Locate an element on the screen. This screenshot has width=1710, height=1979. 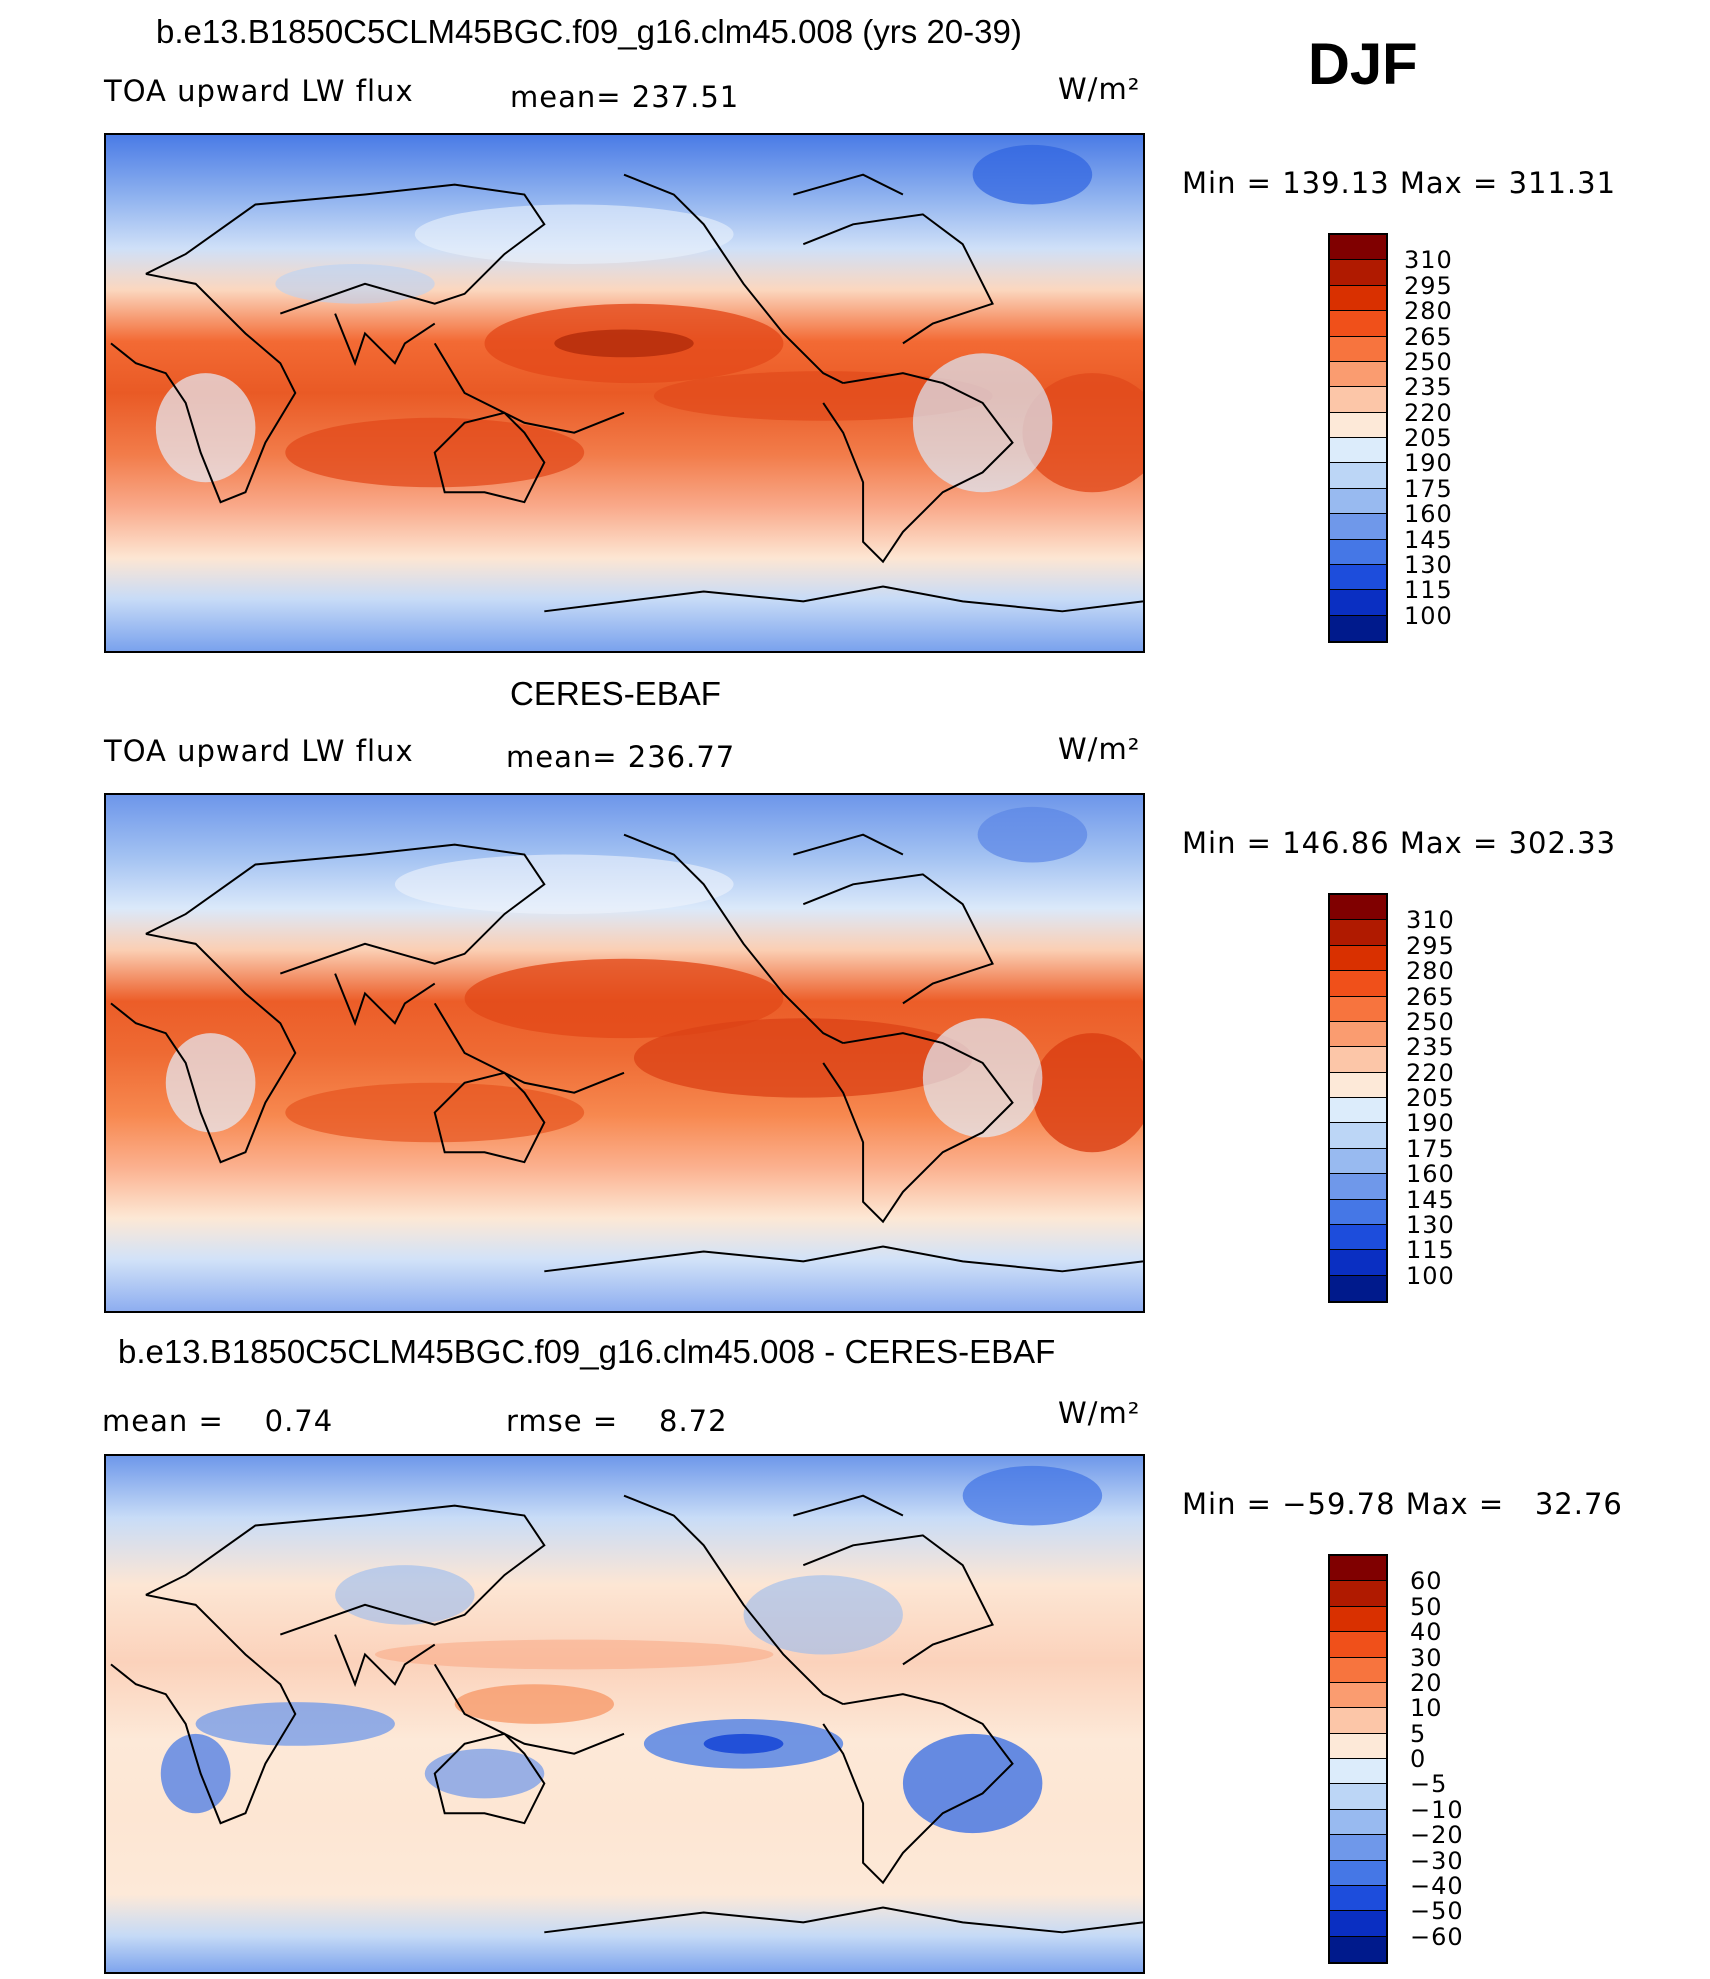
colorbar-tick-label: 30 is located at coordinates (1426, 1657).